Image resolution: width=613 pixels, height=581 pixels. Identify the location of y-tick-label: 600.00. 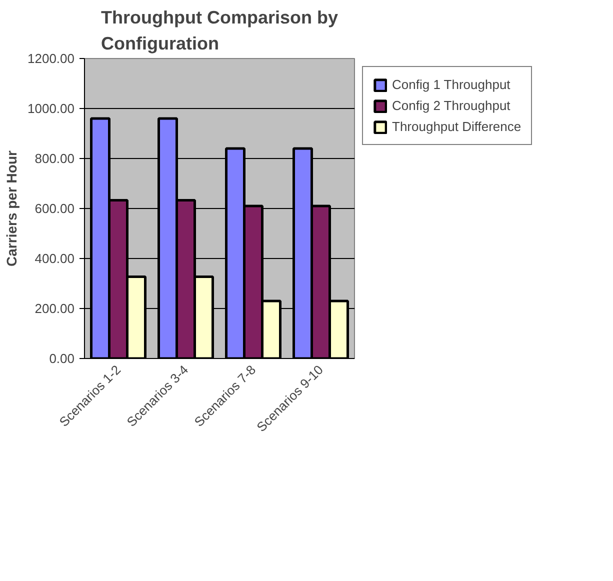
(54, 208).